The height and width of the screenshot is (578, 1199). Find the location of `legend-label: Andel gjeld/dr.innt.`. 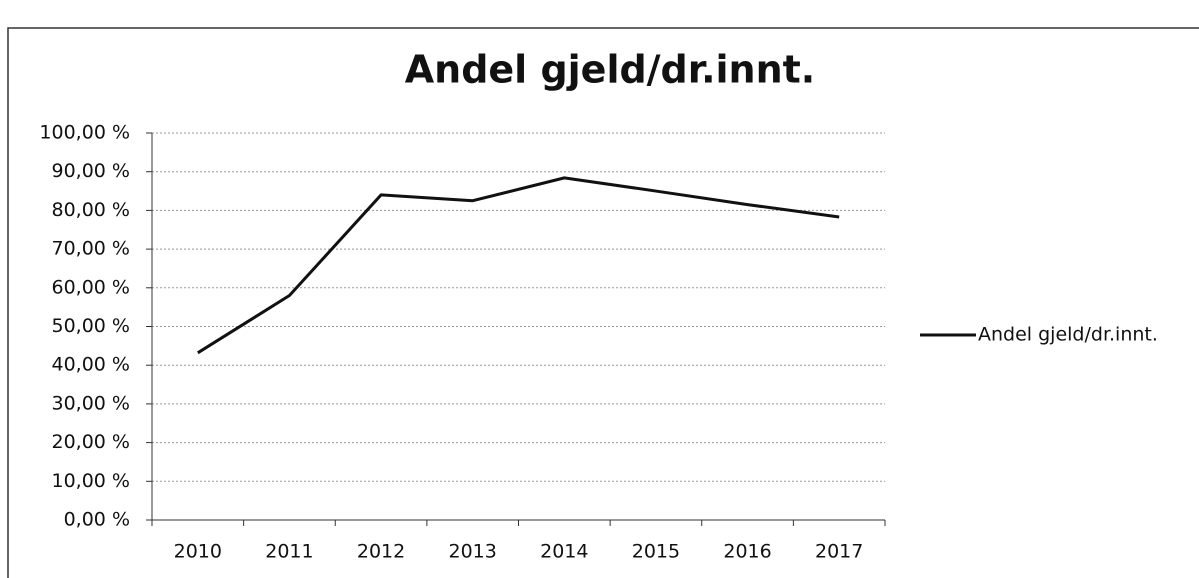

legend-label: Andel gjeld/dr.innt. is located at coordinates (1068, 335).